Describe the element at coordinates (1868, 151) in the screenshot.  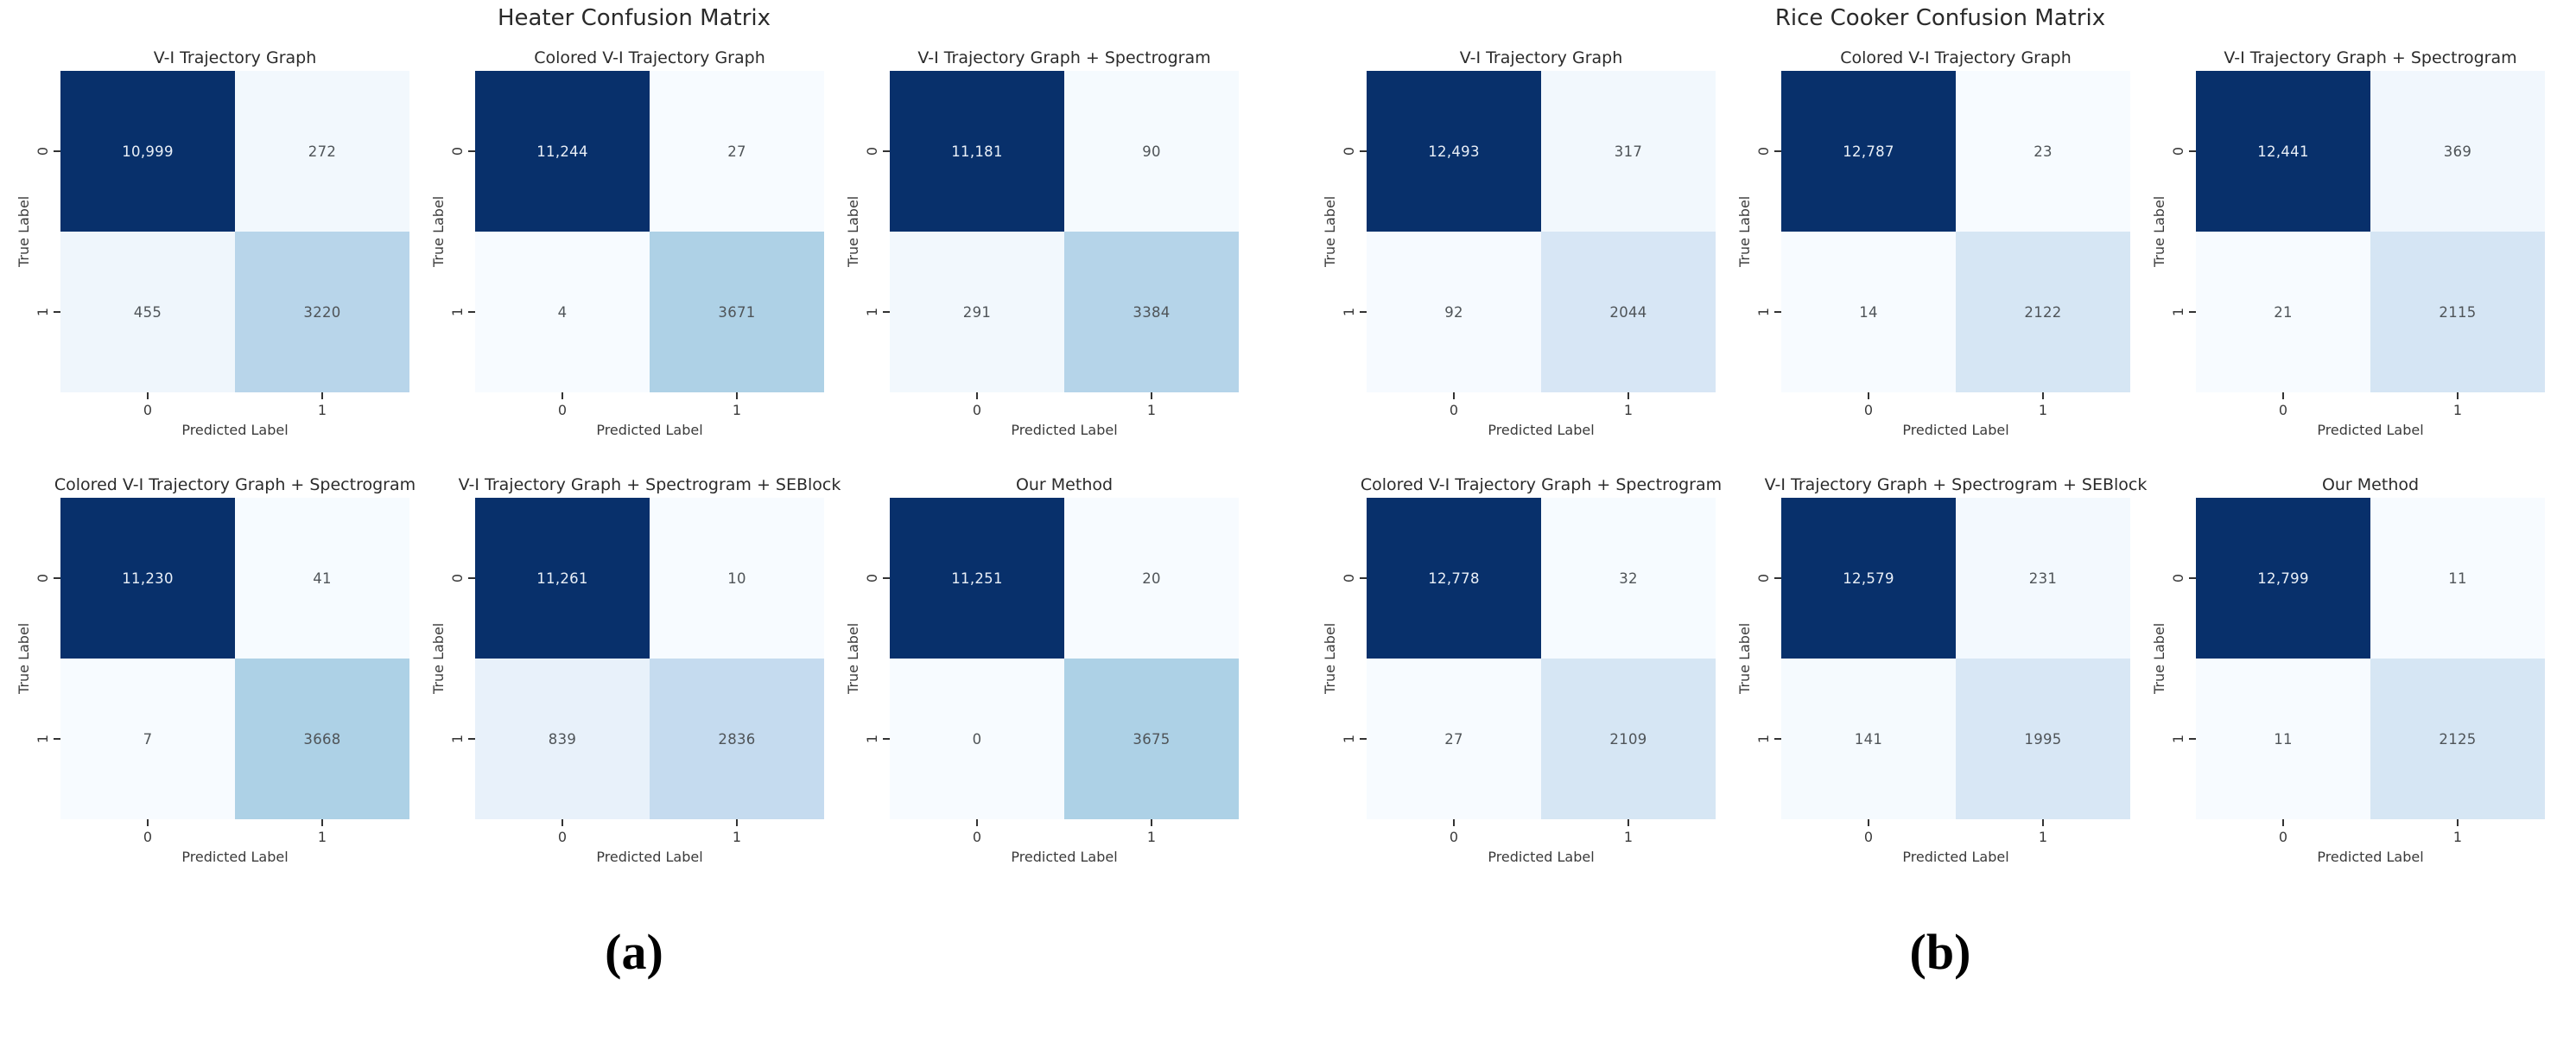
I see `matrix-cell-r0c0: 12,787` at that location.